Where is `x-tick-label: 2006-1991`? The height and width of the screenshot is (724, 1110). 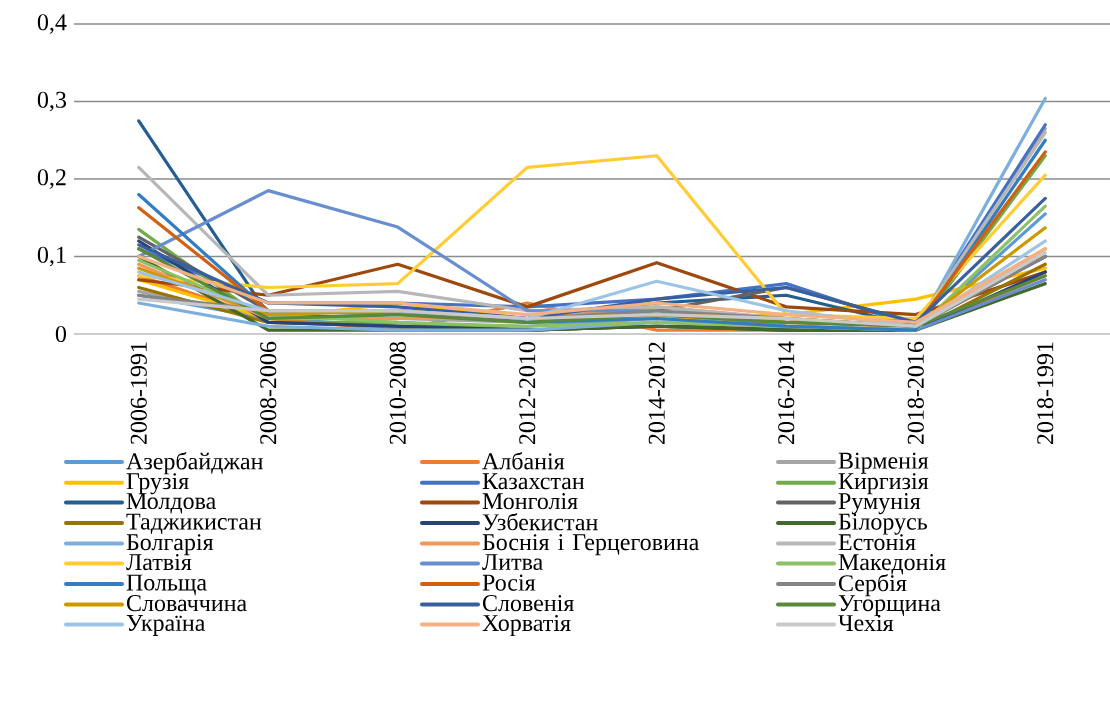 x-tick-label: 2006-1991 is located at coordinates (138, 393).